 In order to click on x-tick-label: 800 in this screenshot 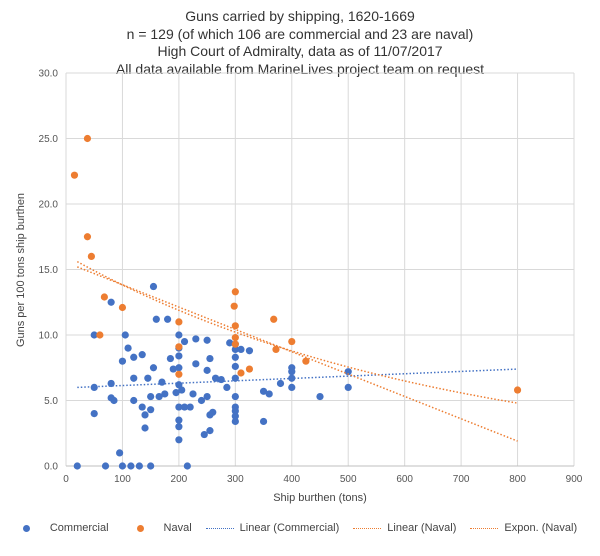, I will do `click(517, 479)`.